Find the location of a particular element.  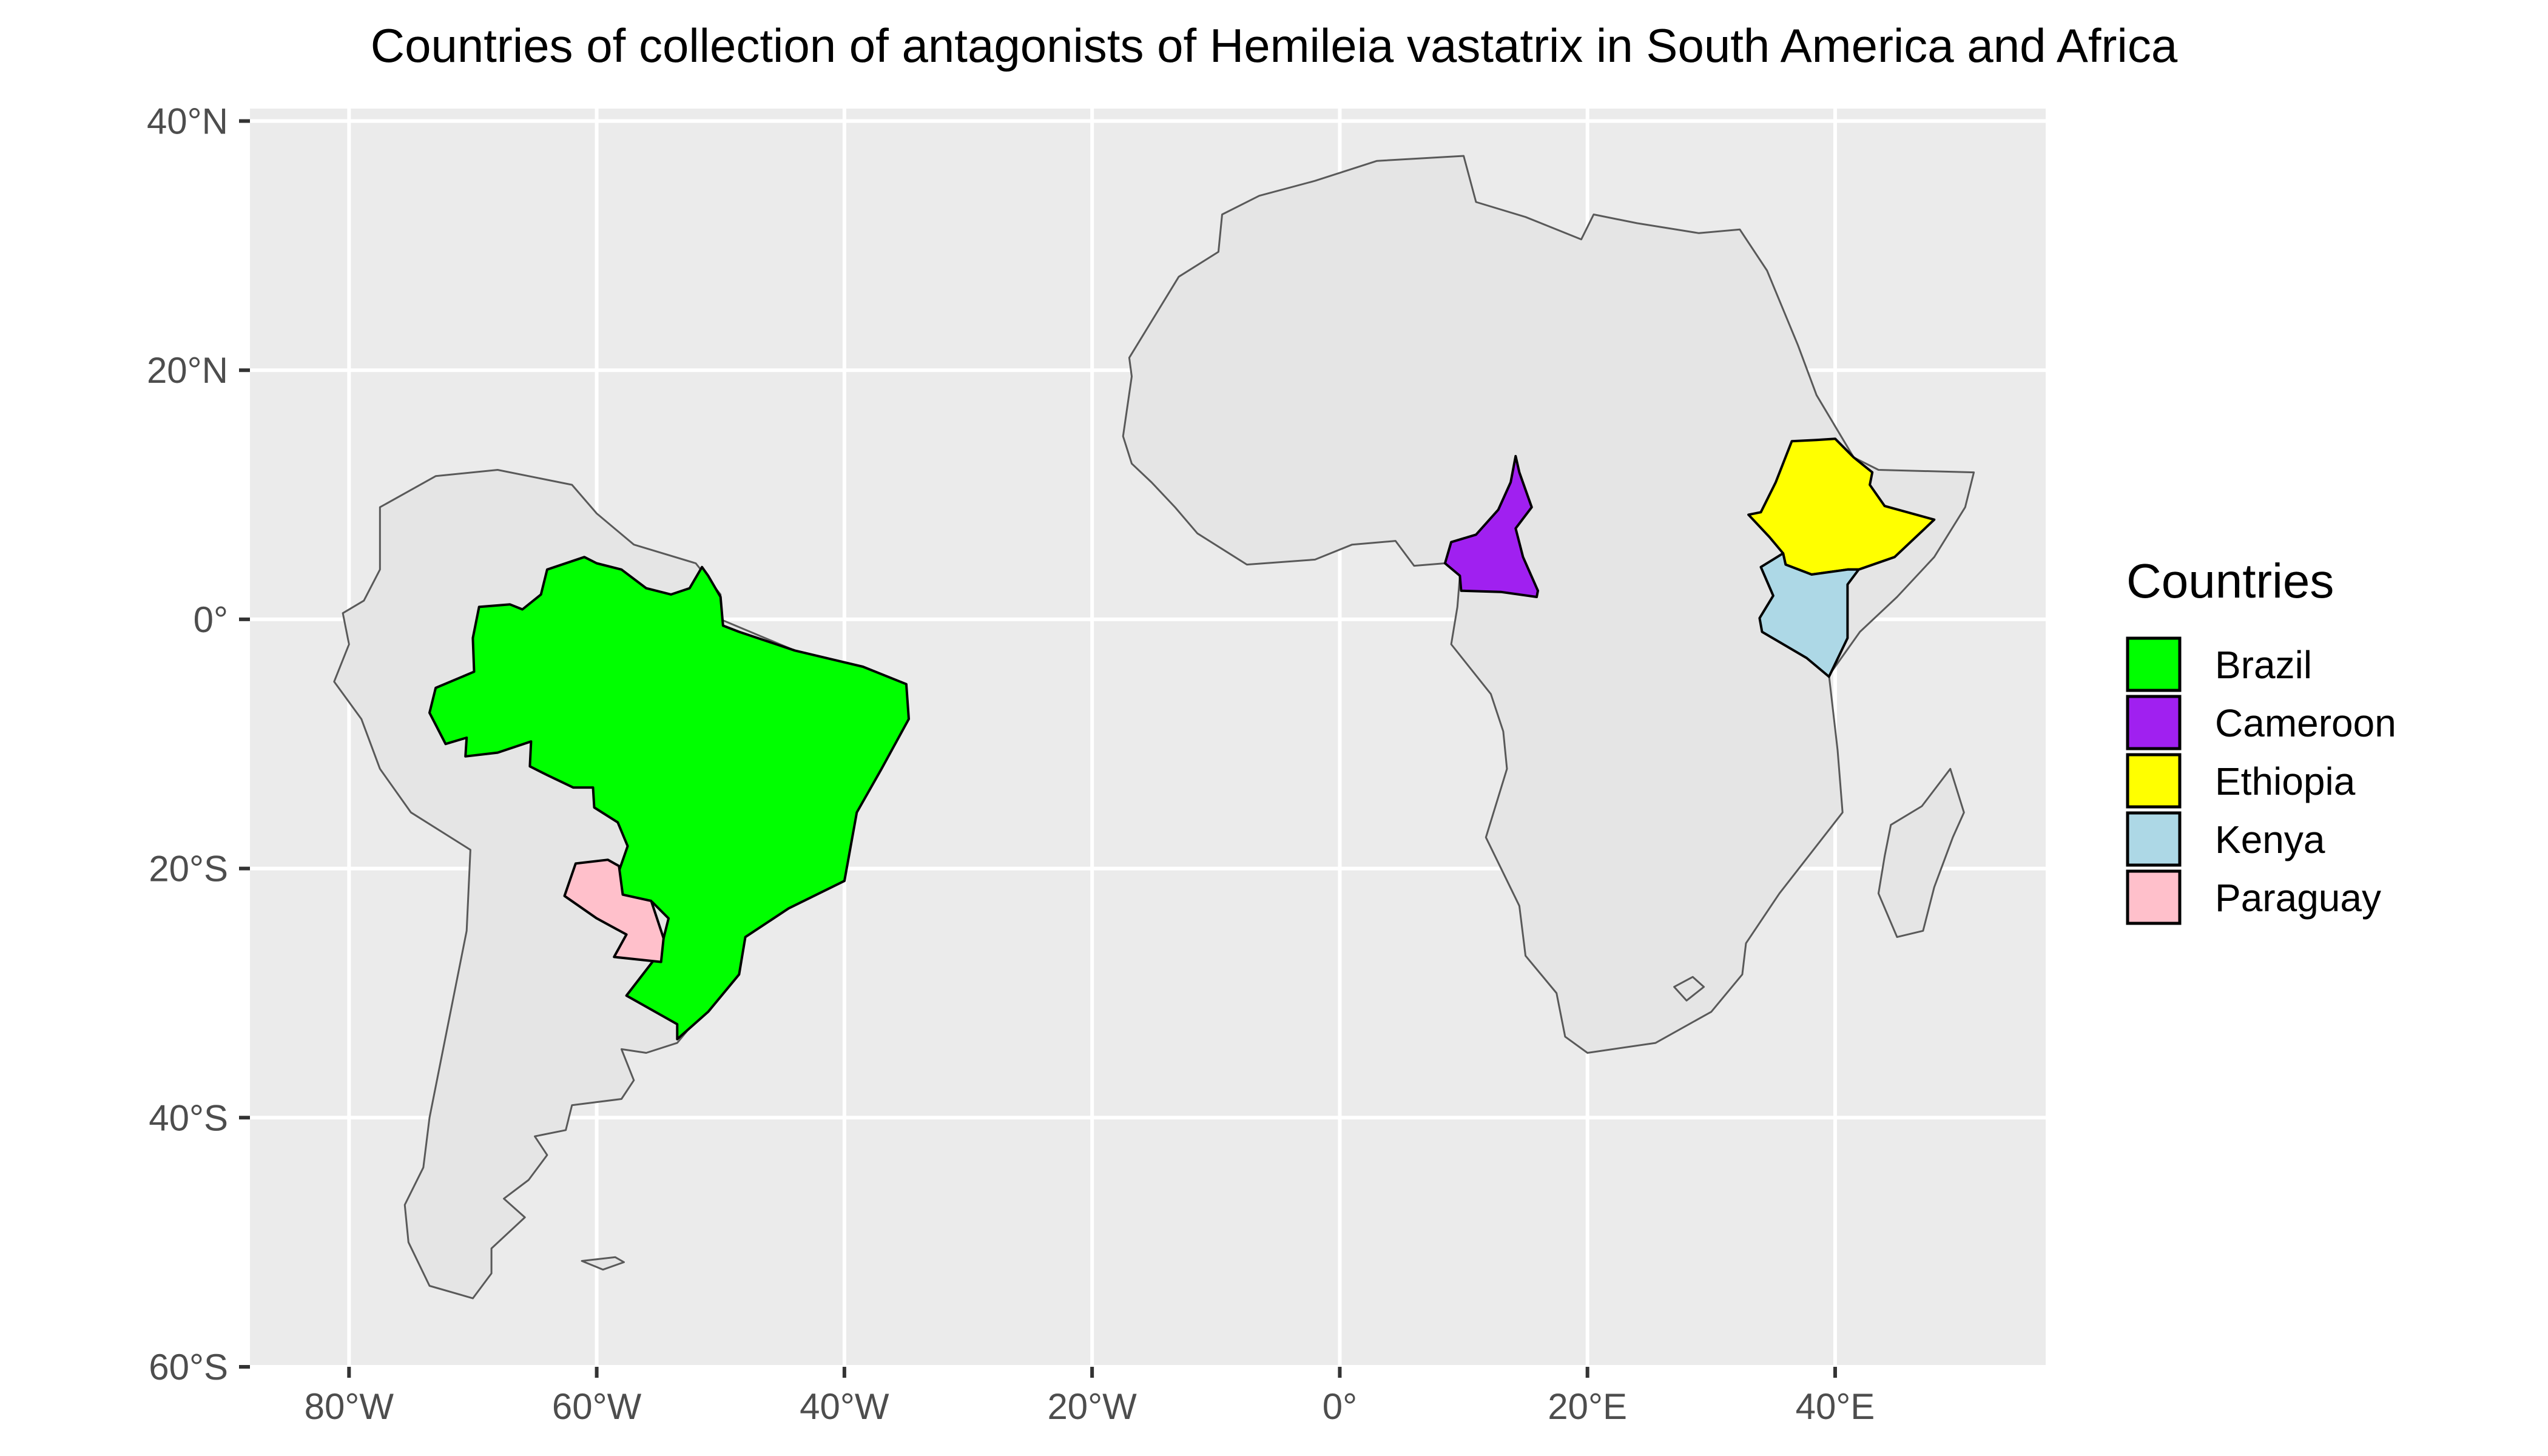

land-falklands is located at coordinates (603, 1263).